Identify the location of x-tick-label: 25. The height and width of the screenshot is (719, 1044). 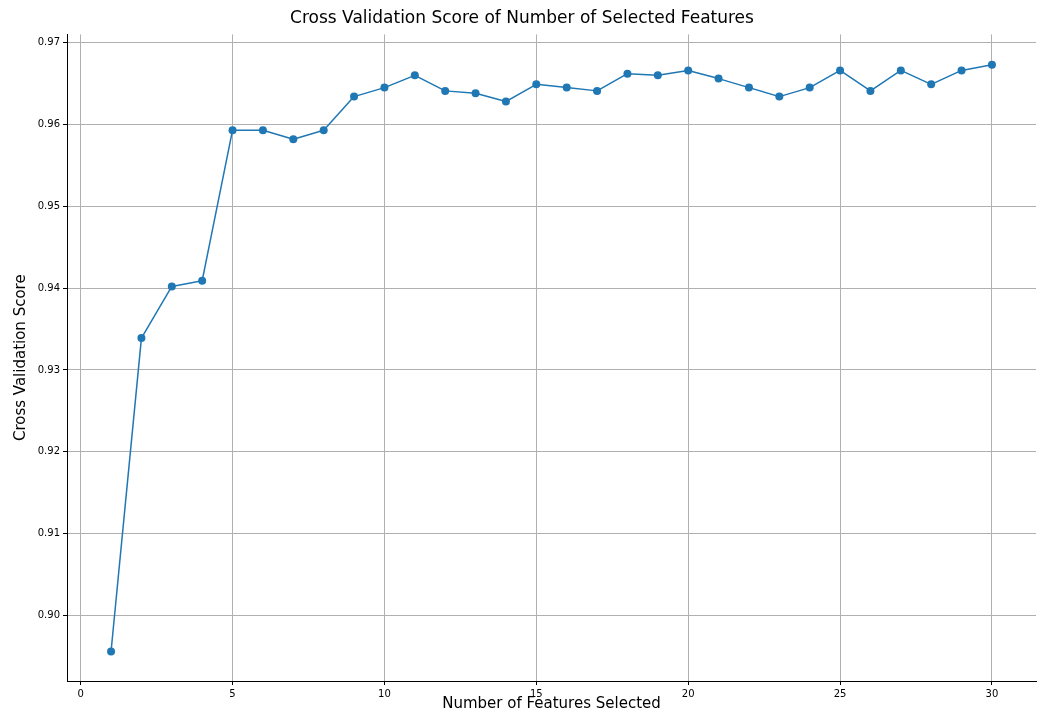
(840, 693).